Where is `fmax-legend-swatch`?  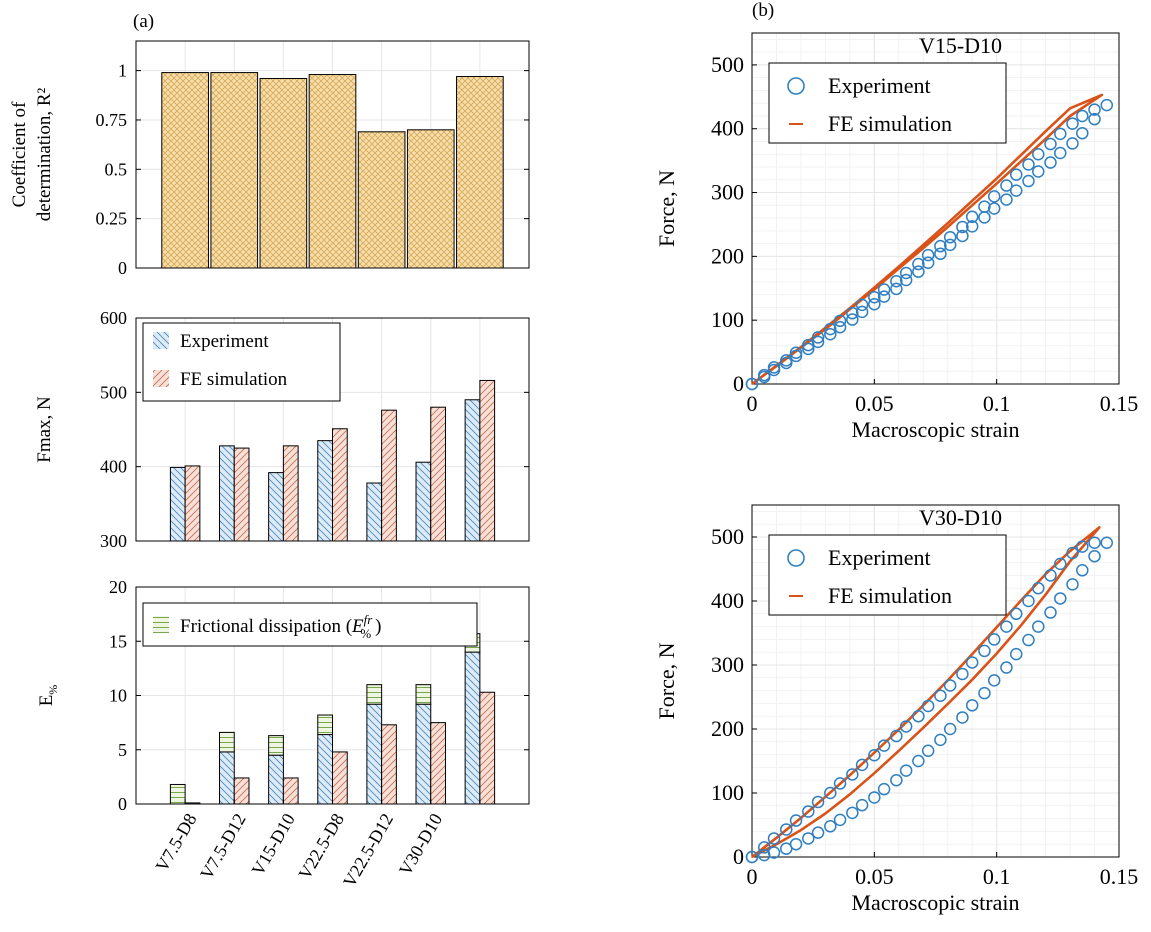 fmax-legend-swatch is located at coordinates (161, 378).